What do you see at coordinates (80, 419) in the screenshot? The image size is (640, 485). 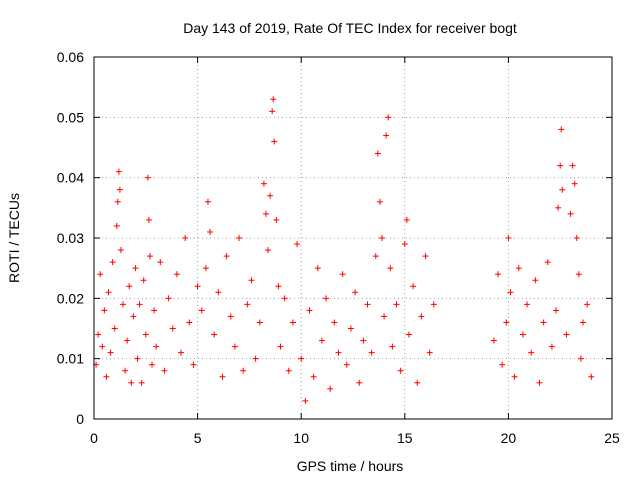 I see `y-tick-label: 0` at bounding box center [80, 419].